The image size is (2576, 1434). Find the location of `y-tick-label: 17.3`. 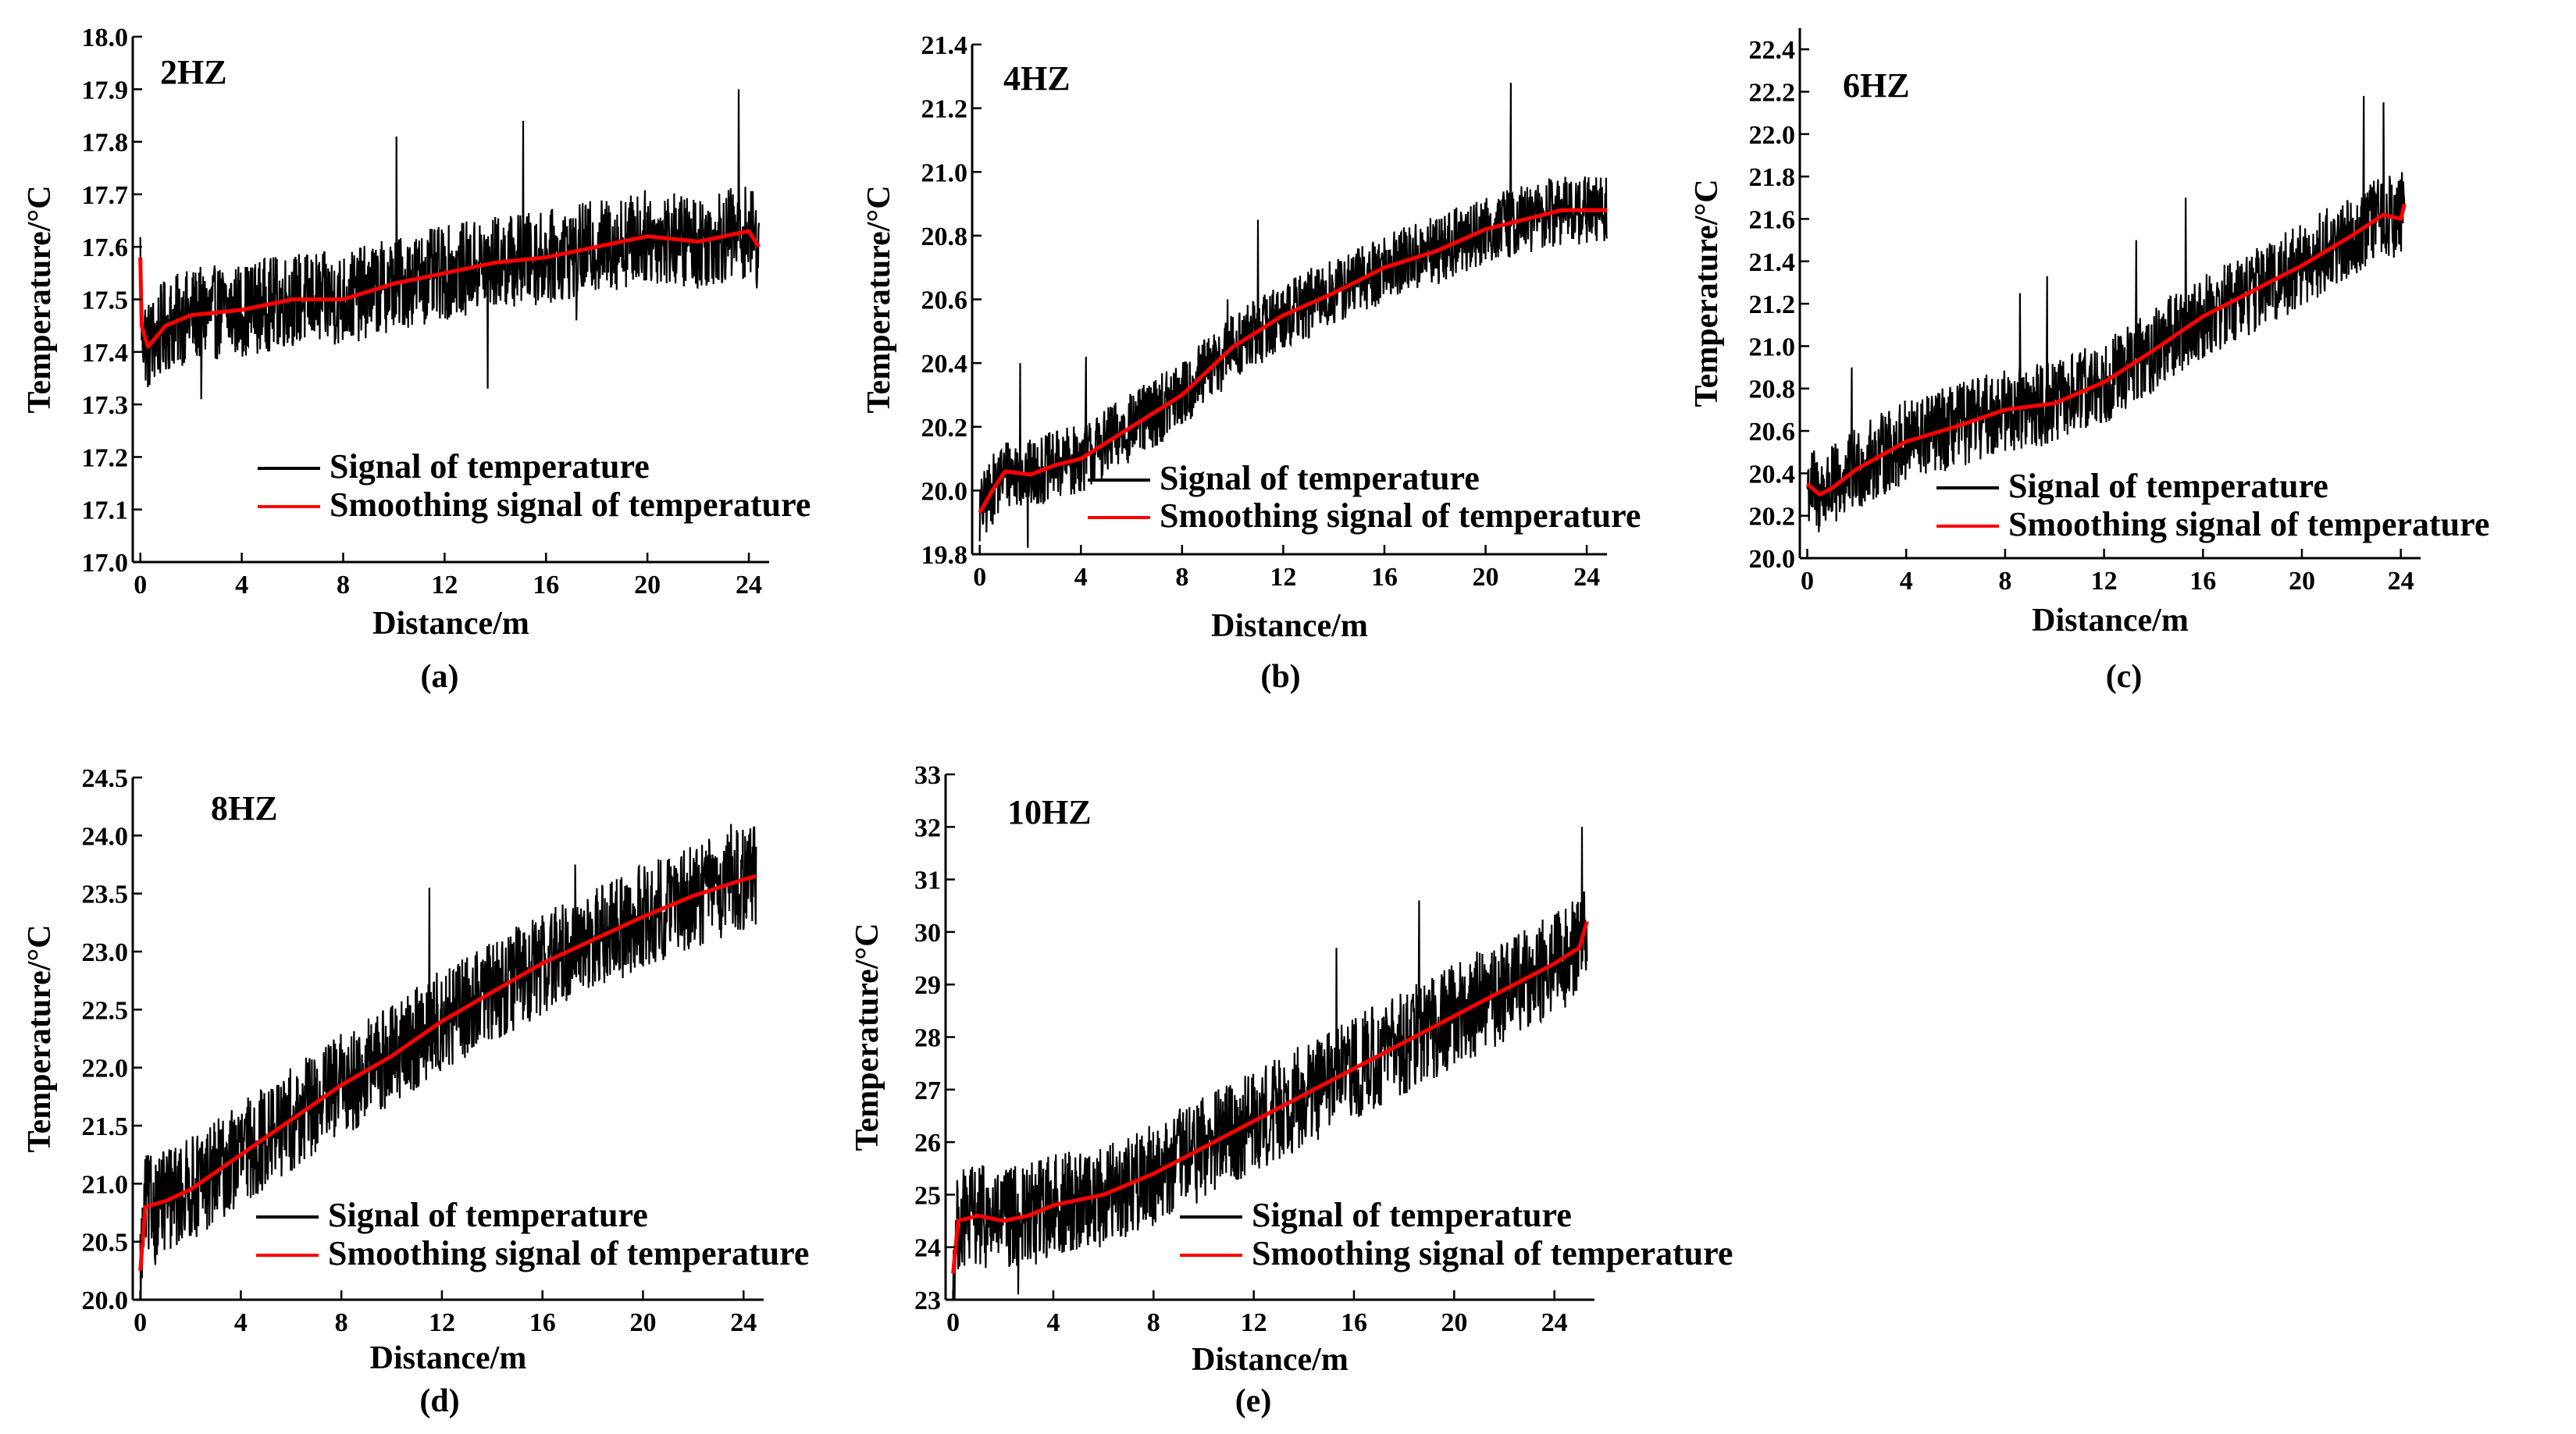

y-tick-label: 17.3 is located at coordinates (106, 405).